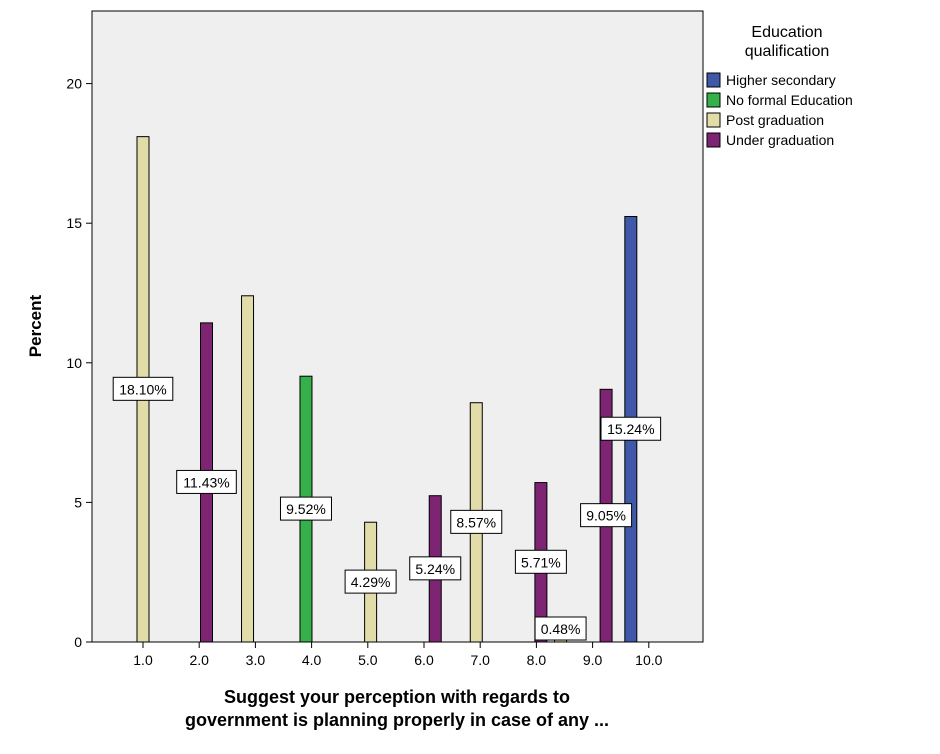  I want to click on data-label: 0.48%, so click(561, 629).